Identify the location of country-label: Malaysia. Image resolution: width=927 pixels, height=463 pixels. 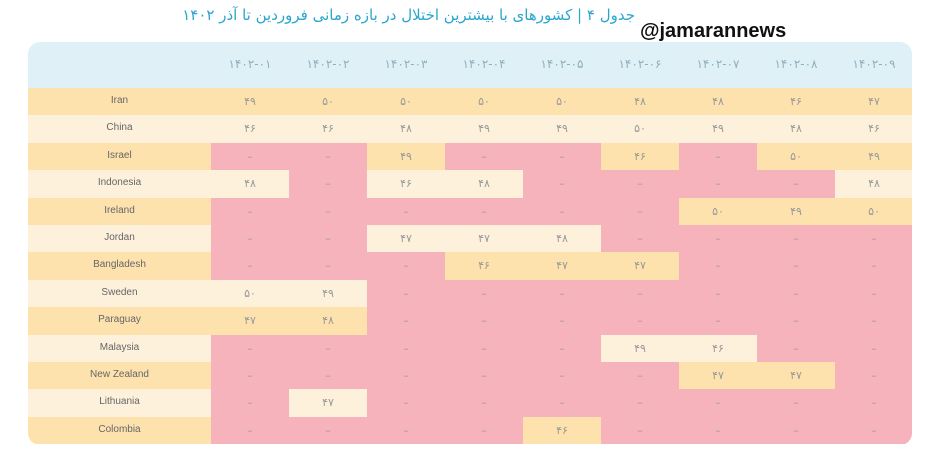
(119, 347).